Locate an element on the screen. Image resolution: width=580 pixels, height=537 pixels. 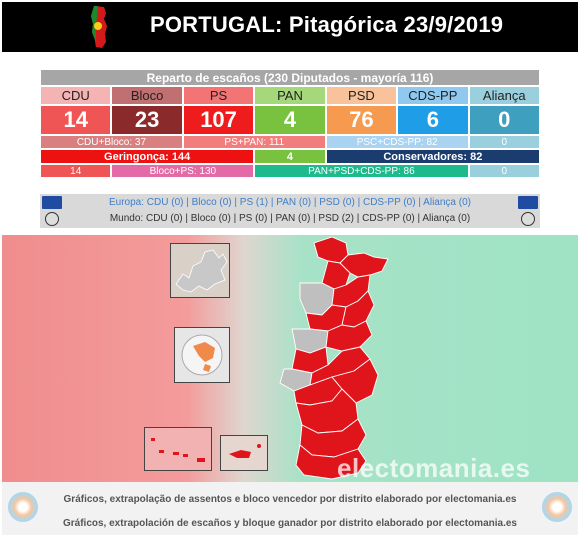
combo-row-2: 14 Bloco+PS: 130 PAN+PSD+CDS-PP: 86 0 is located at coordinates (290, 171).